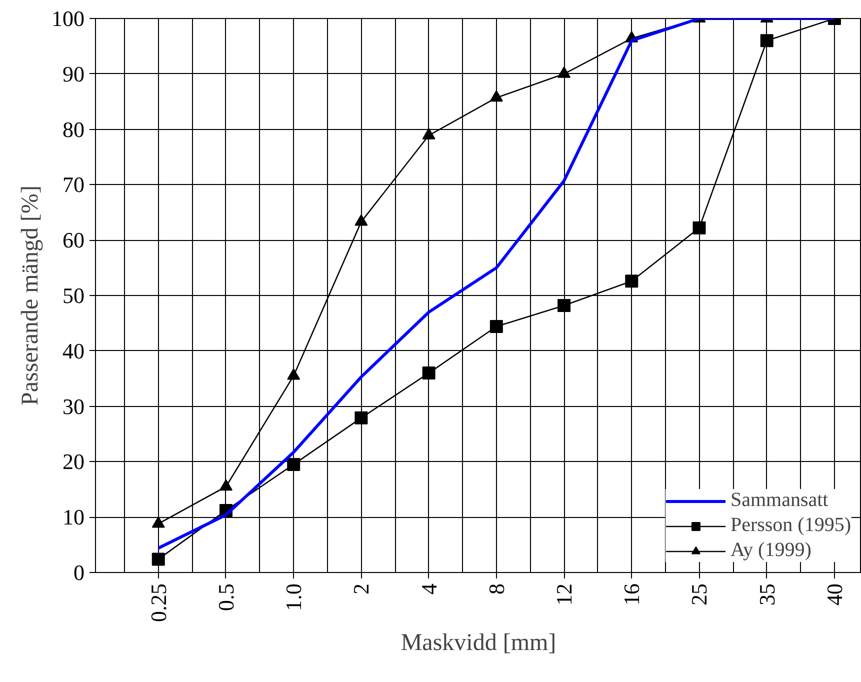 The image size is (861, 682). I want to click on x-tick-label: 35, so click(767, 595).